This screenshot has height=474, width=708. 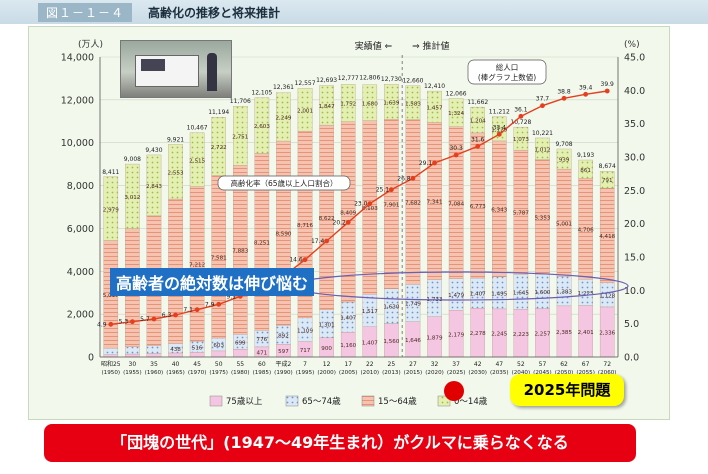 What do you see at coordinates (478, 334) in the screenshot?
I see `value-label-75-plus: 2,278` at bounding box center [478, 334].